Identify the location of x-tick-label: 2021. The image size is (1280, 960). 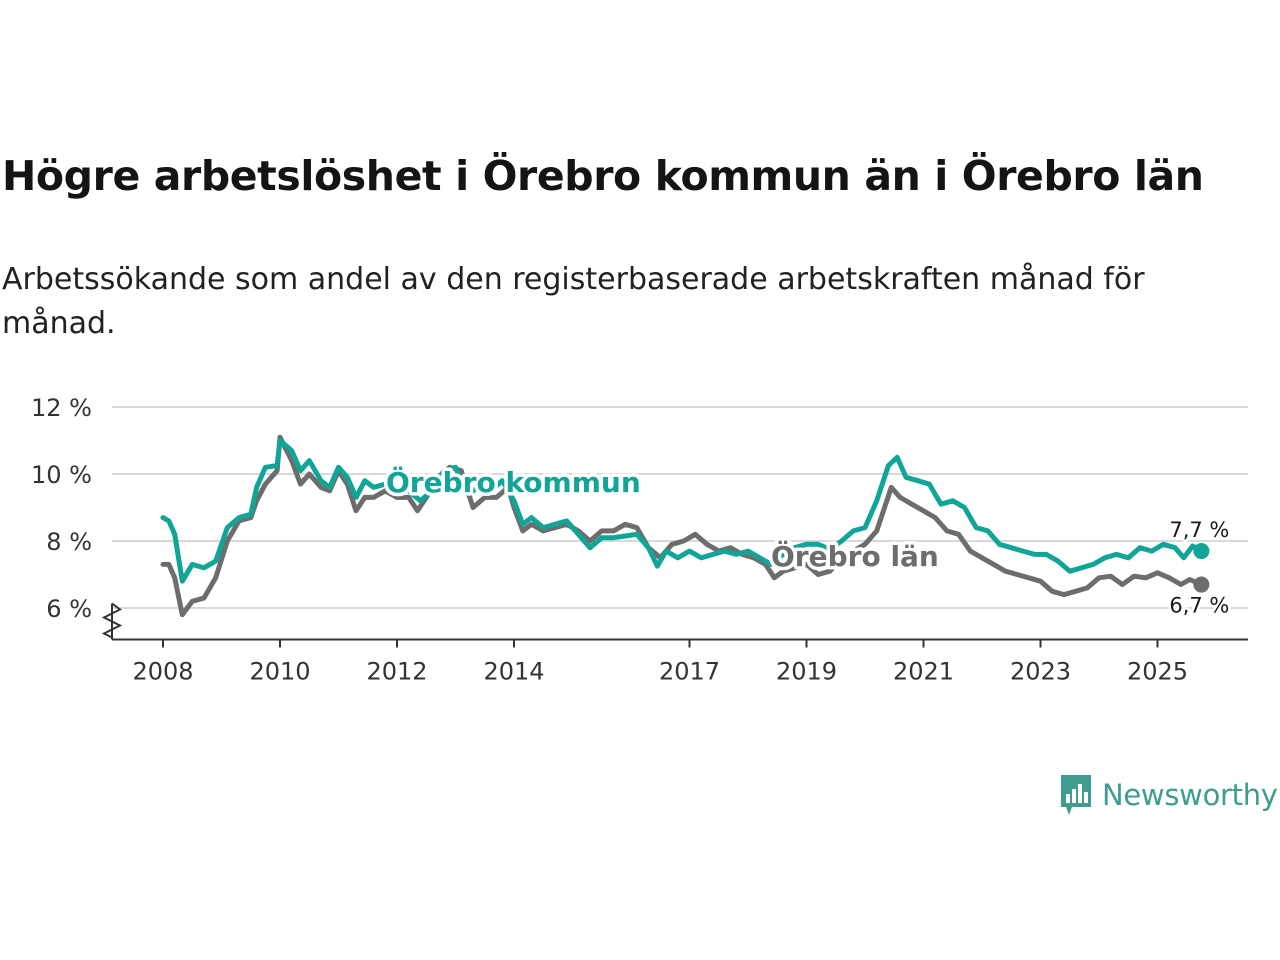
(923, 672).